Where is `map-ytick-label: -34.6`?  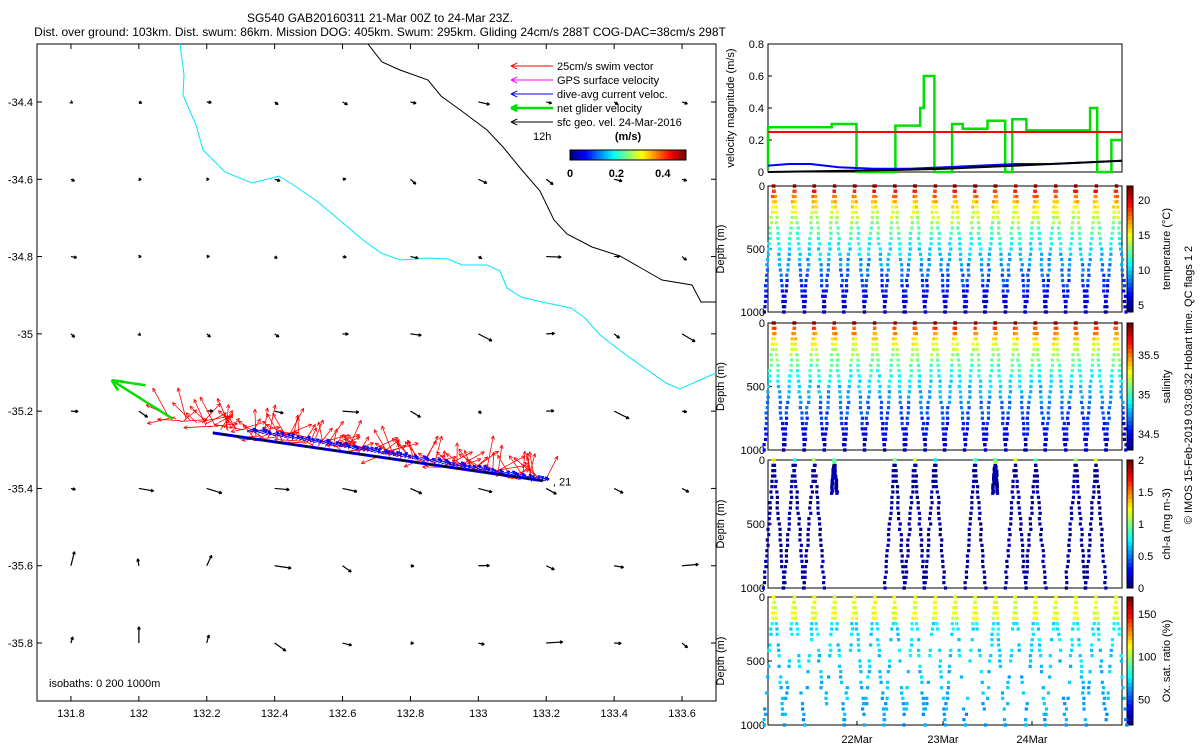
map-ytick-label: -34.6 is located at coordinates (20, 180).